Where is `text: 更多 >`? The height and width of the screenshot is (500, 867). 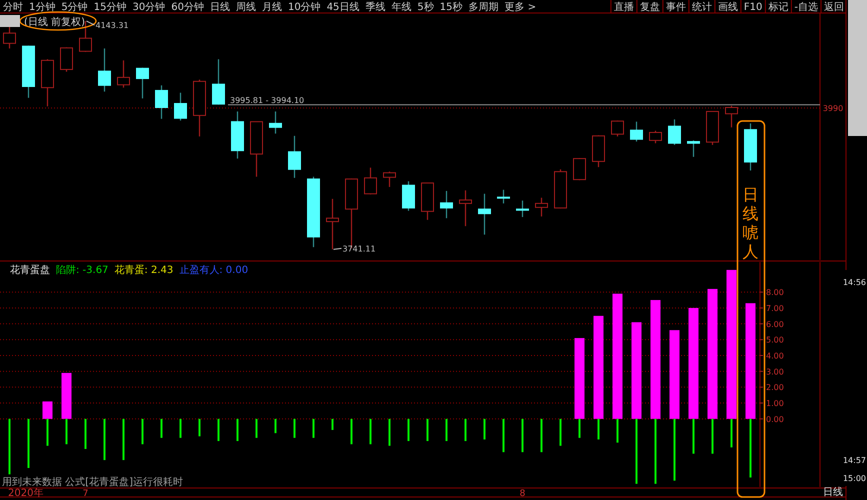 text: 更多 > is located at coordinates (520, 7).